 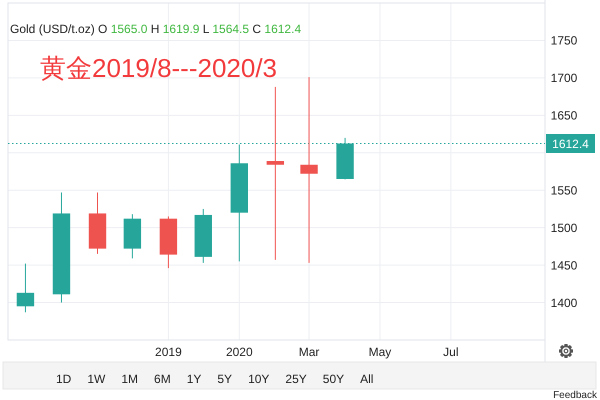 I want to click on x-tick-label: 2020, so click(x=239, y=352).